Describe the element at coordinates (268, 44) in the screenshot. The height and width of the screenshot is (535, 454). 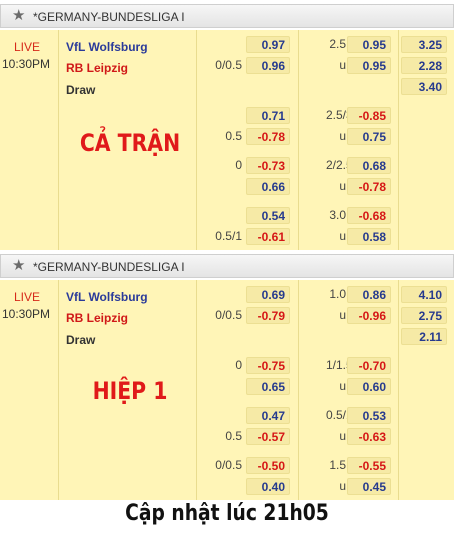
I see `handicap-odds: 0.97` at that location.